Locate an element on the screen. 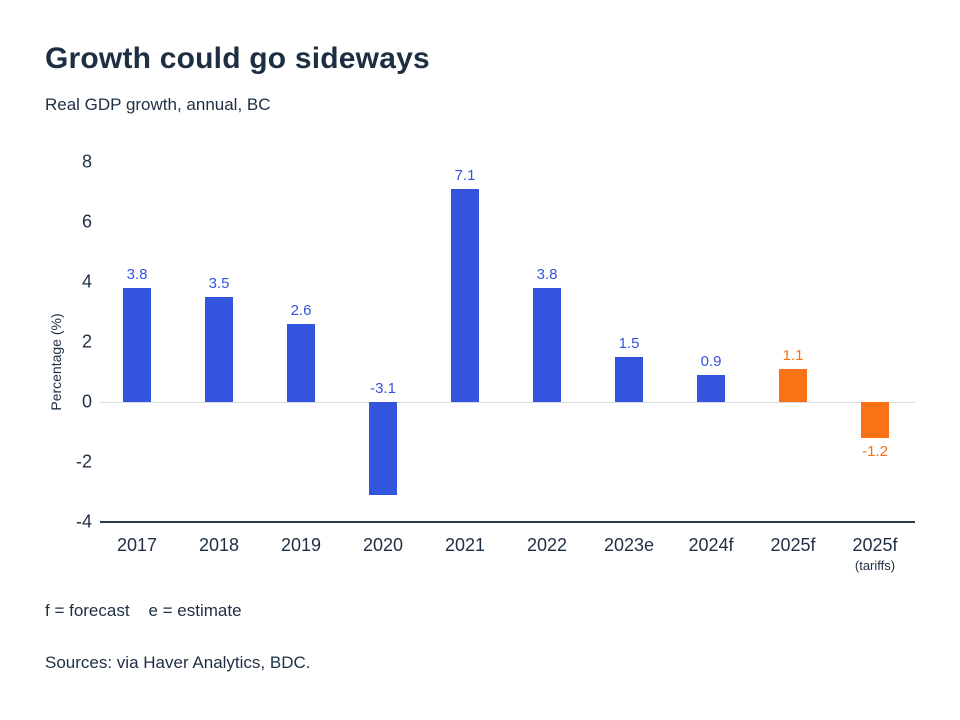  bar-2021 is located at coordinates (465, 295).